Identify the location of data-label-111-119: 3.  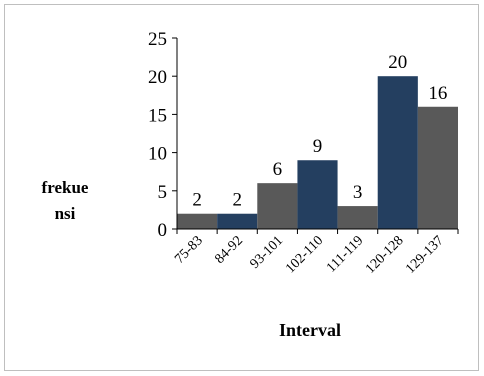
(358, 192).